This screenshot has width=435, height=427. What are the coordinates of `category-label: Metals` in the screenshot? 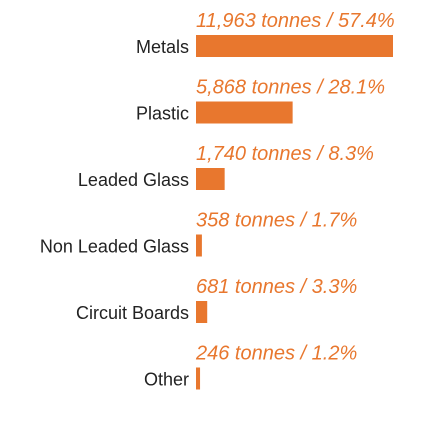 It's located at (162, 47).